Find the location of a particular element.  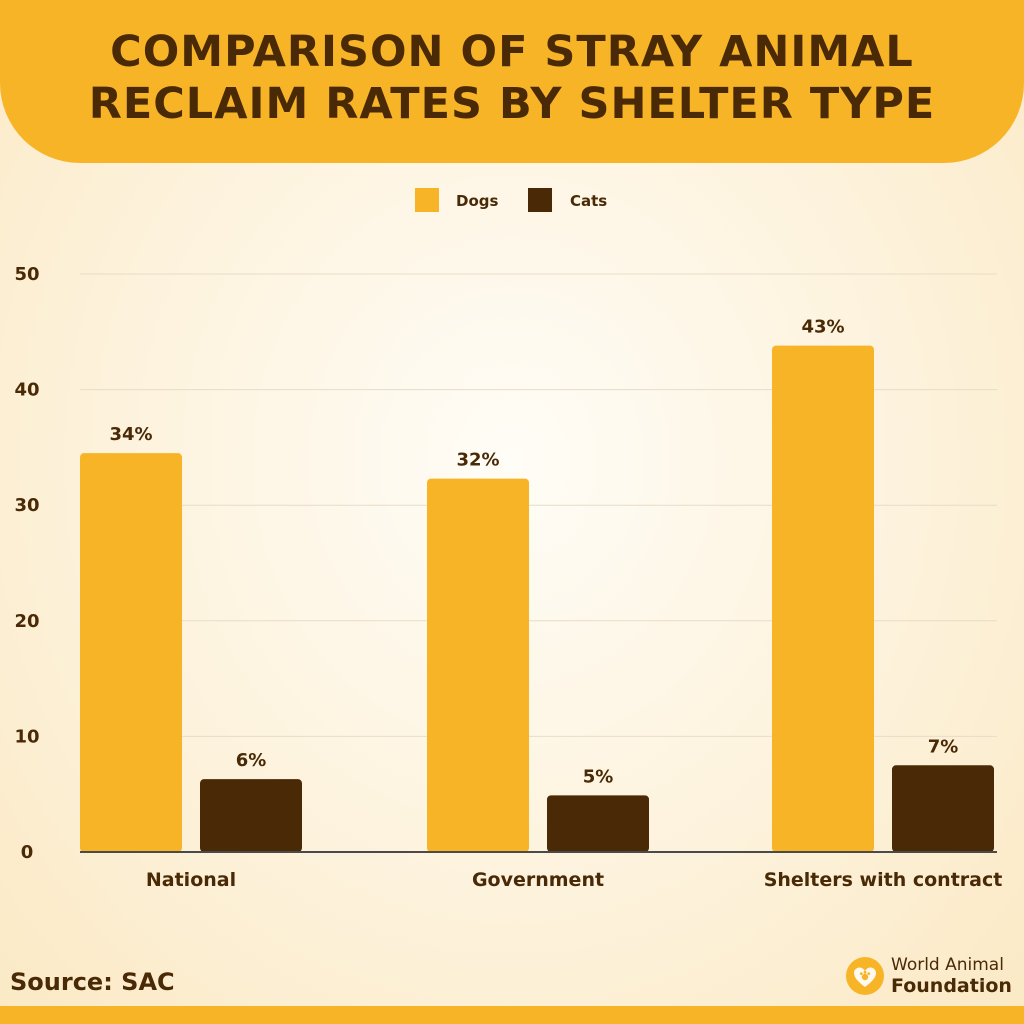

logo-text-world-animal: World Animal is located at coordinates (947, 965).